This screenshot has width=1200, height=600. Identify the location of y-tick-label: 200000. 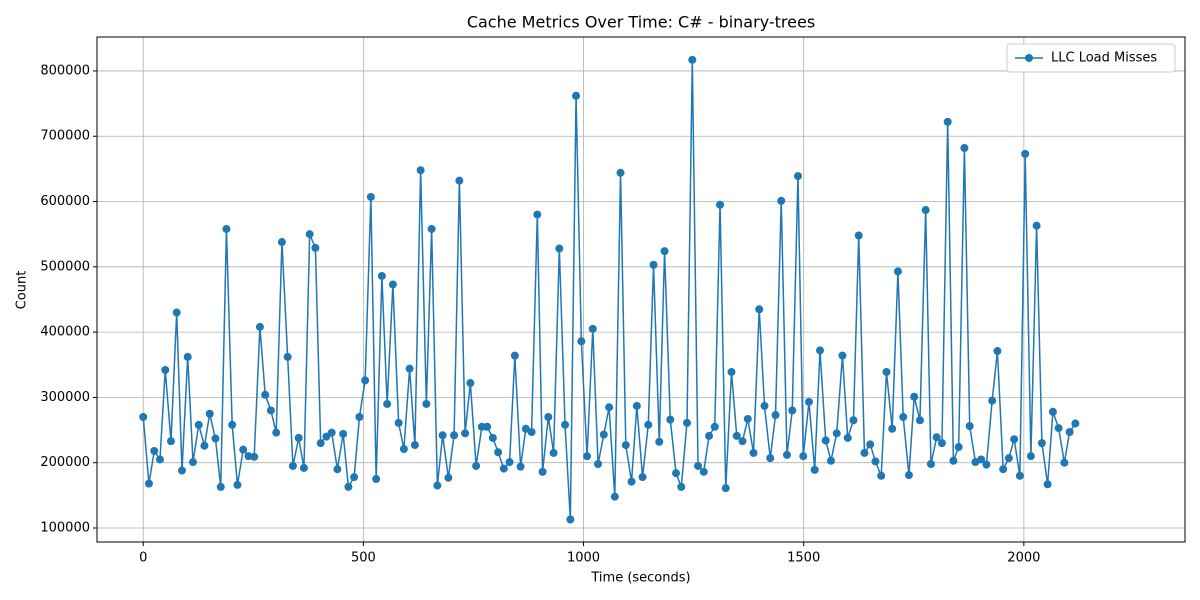
(65, 462).